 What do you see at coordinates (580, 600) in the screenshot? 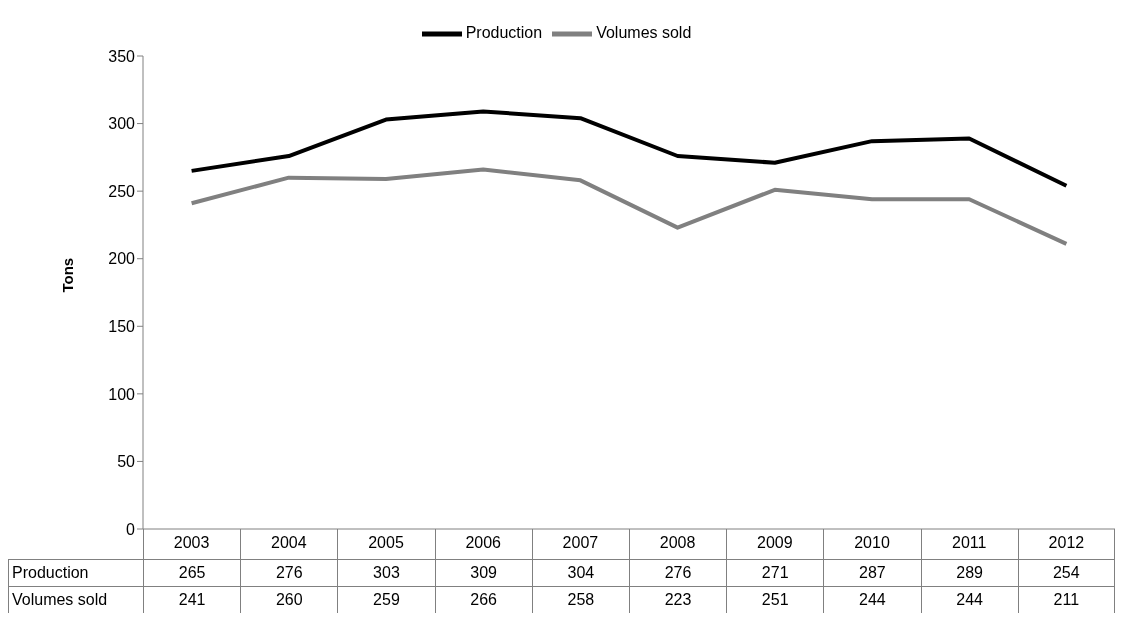
I see `data-label: 258` at bounding box center [580, 600].